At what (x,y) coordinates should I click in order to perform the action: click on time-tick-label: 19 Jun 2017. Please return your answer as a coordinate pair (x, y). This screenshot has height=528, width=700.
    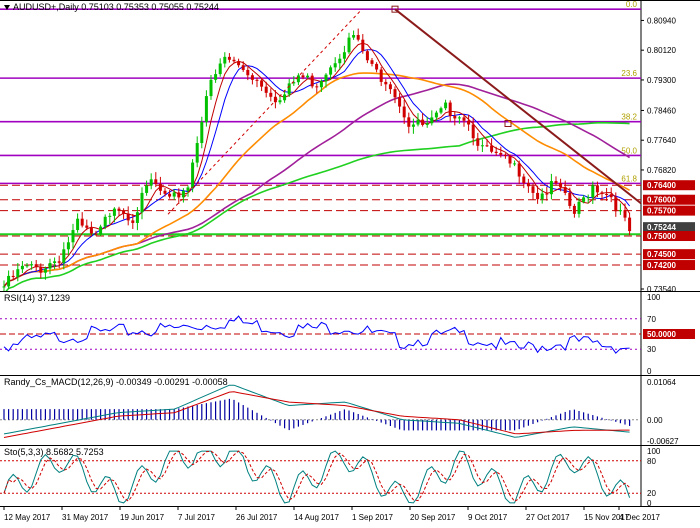
    Looking at the image, I should click on (142, 517).